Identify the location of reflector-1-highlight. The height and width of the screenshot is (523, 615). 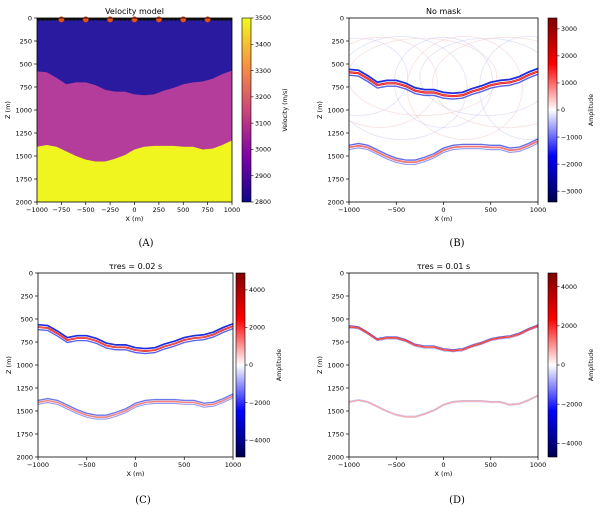
(135, 338).